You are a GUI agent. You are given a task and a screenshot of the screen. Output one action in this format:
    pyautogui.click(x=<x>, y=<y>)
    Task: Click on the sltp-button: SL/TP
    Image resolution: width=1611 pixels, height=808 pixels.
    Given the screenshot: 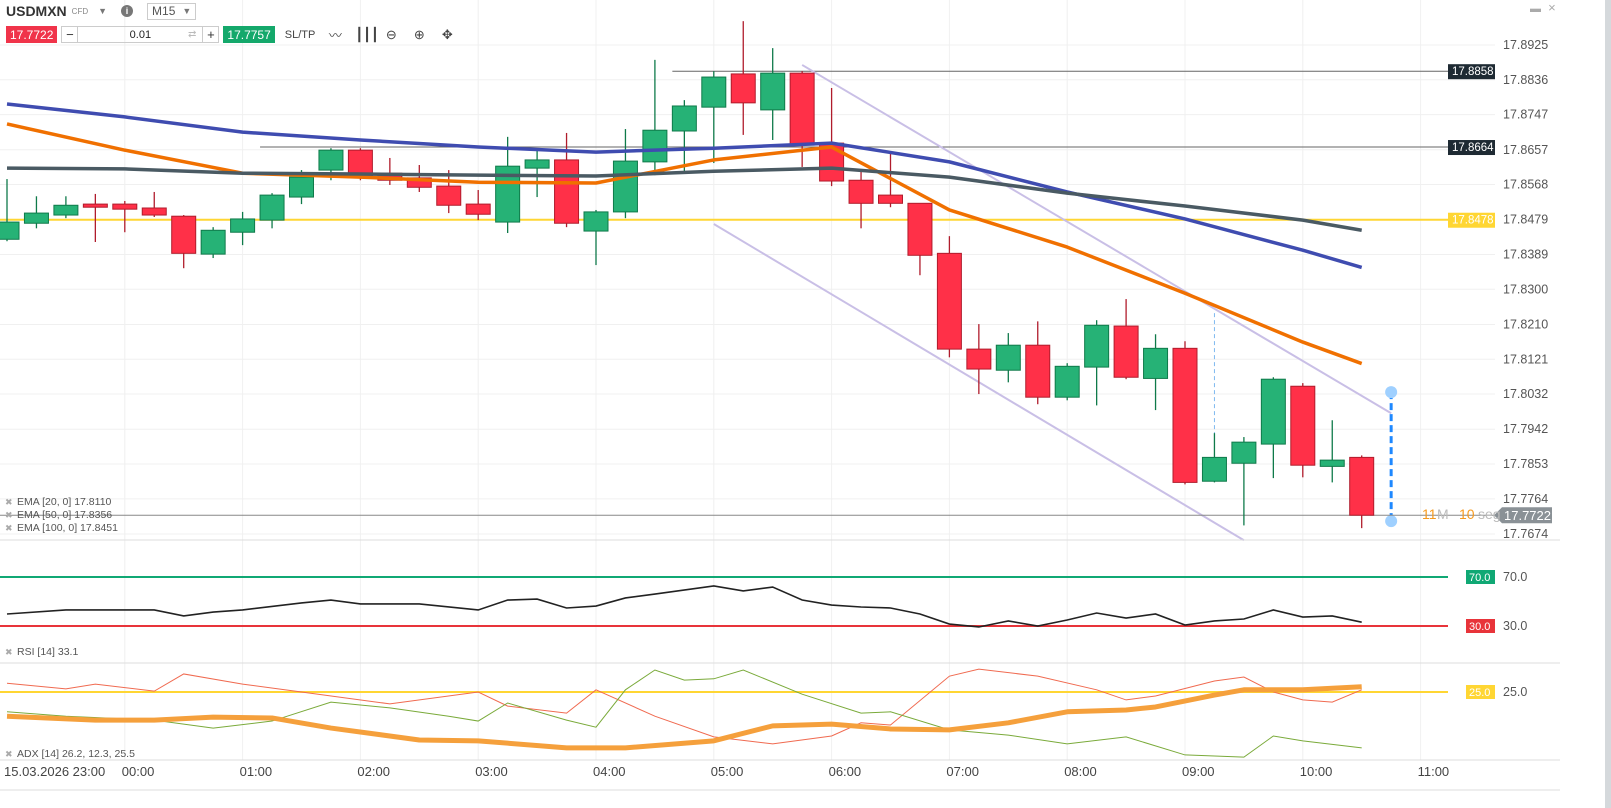 What is the action you would take?
    pyautogui.click(x=300, y=34)
    